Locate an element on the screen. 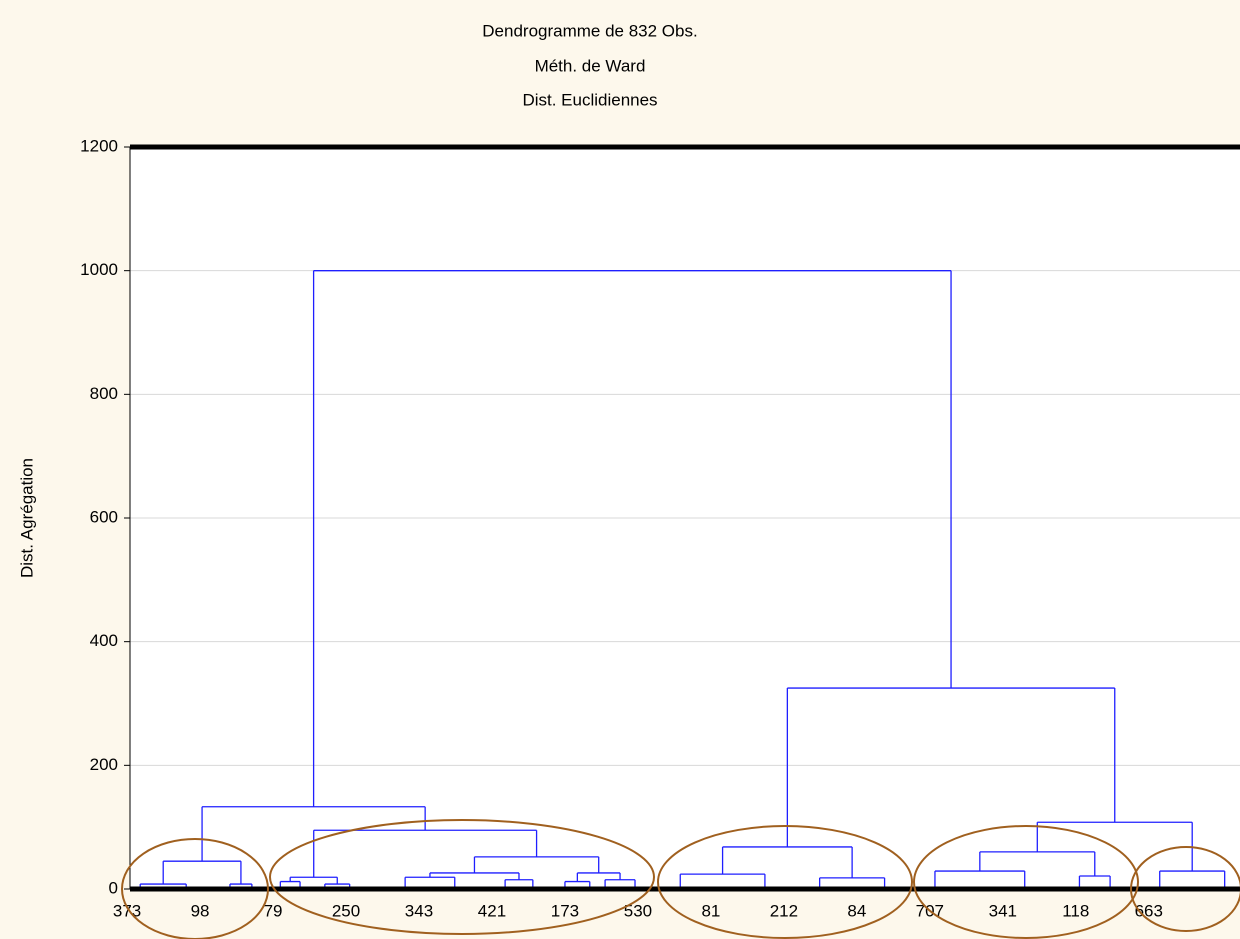  y-tick-label: 200 is located at coordinates (104, 764).